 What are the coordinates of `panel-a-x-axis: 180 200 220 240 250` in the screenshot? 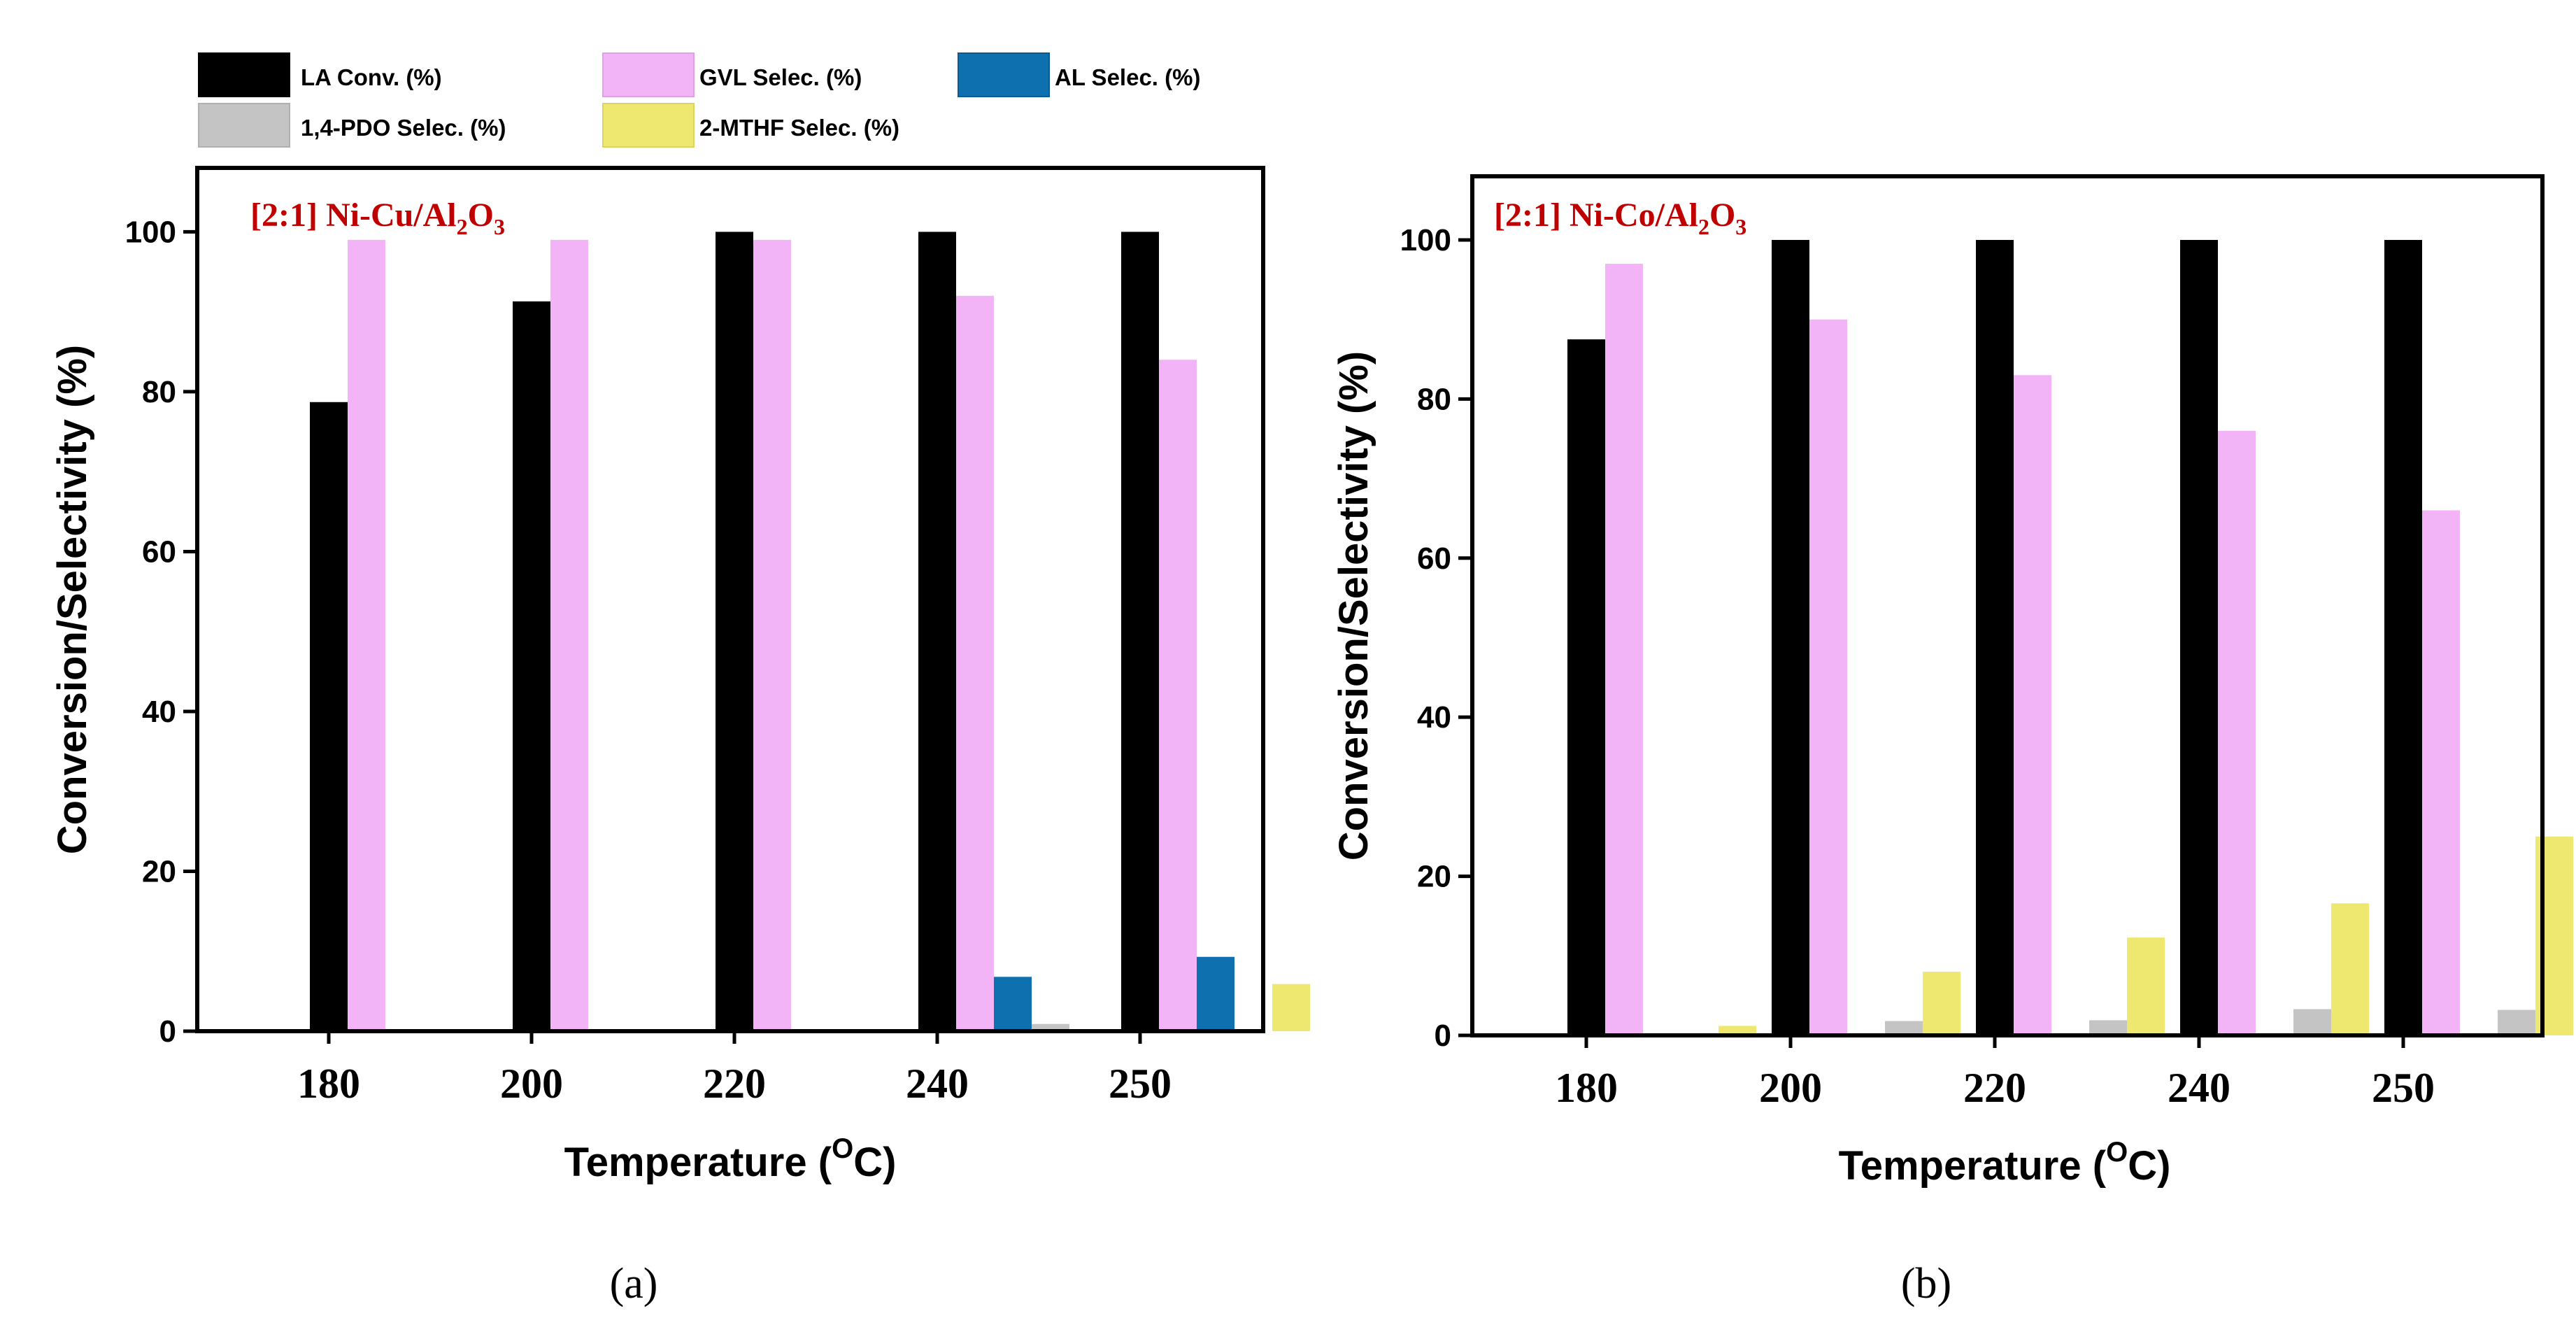 It's located at (734, 1069).